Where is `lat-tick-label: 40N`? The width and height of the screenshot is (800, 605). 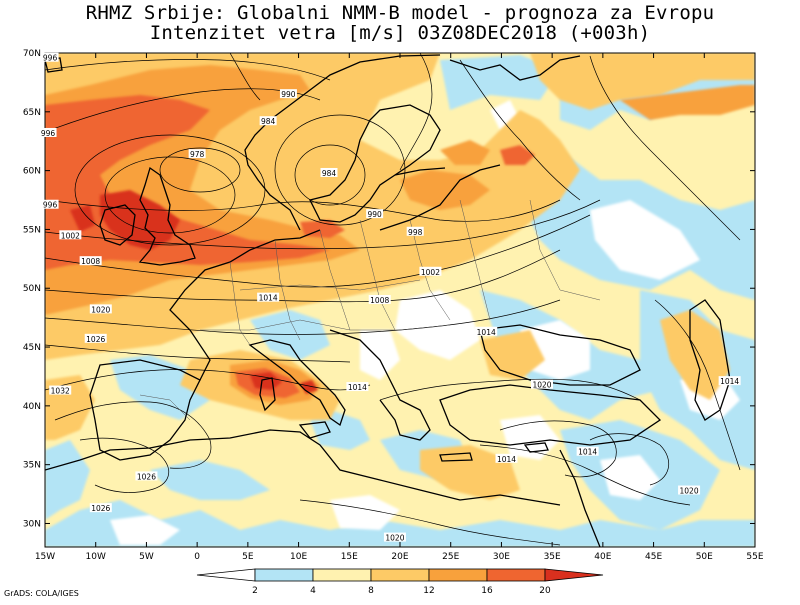
lat-tick-label: 40N is located at coordinates (32, 407).